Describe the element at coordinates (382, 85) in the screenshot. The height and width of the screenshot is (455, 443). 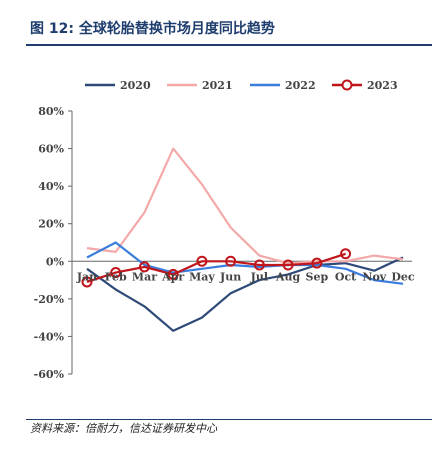
I see `legend-label-2023: 2023` at that location.